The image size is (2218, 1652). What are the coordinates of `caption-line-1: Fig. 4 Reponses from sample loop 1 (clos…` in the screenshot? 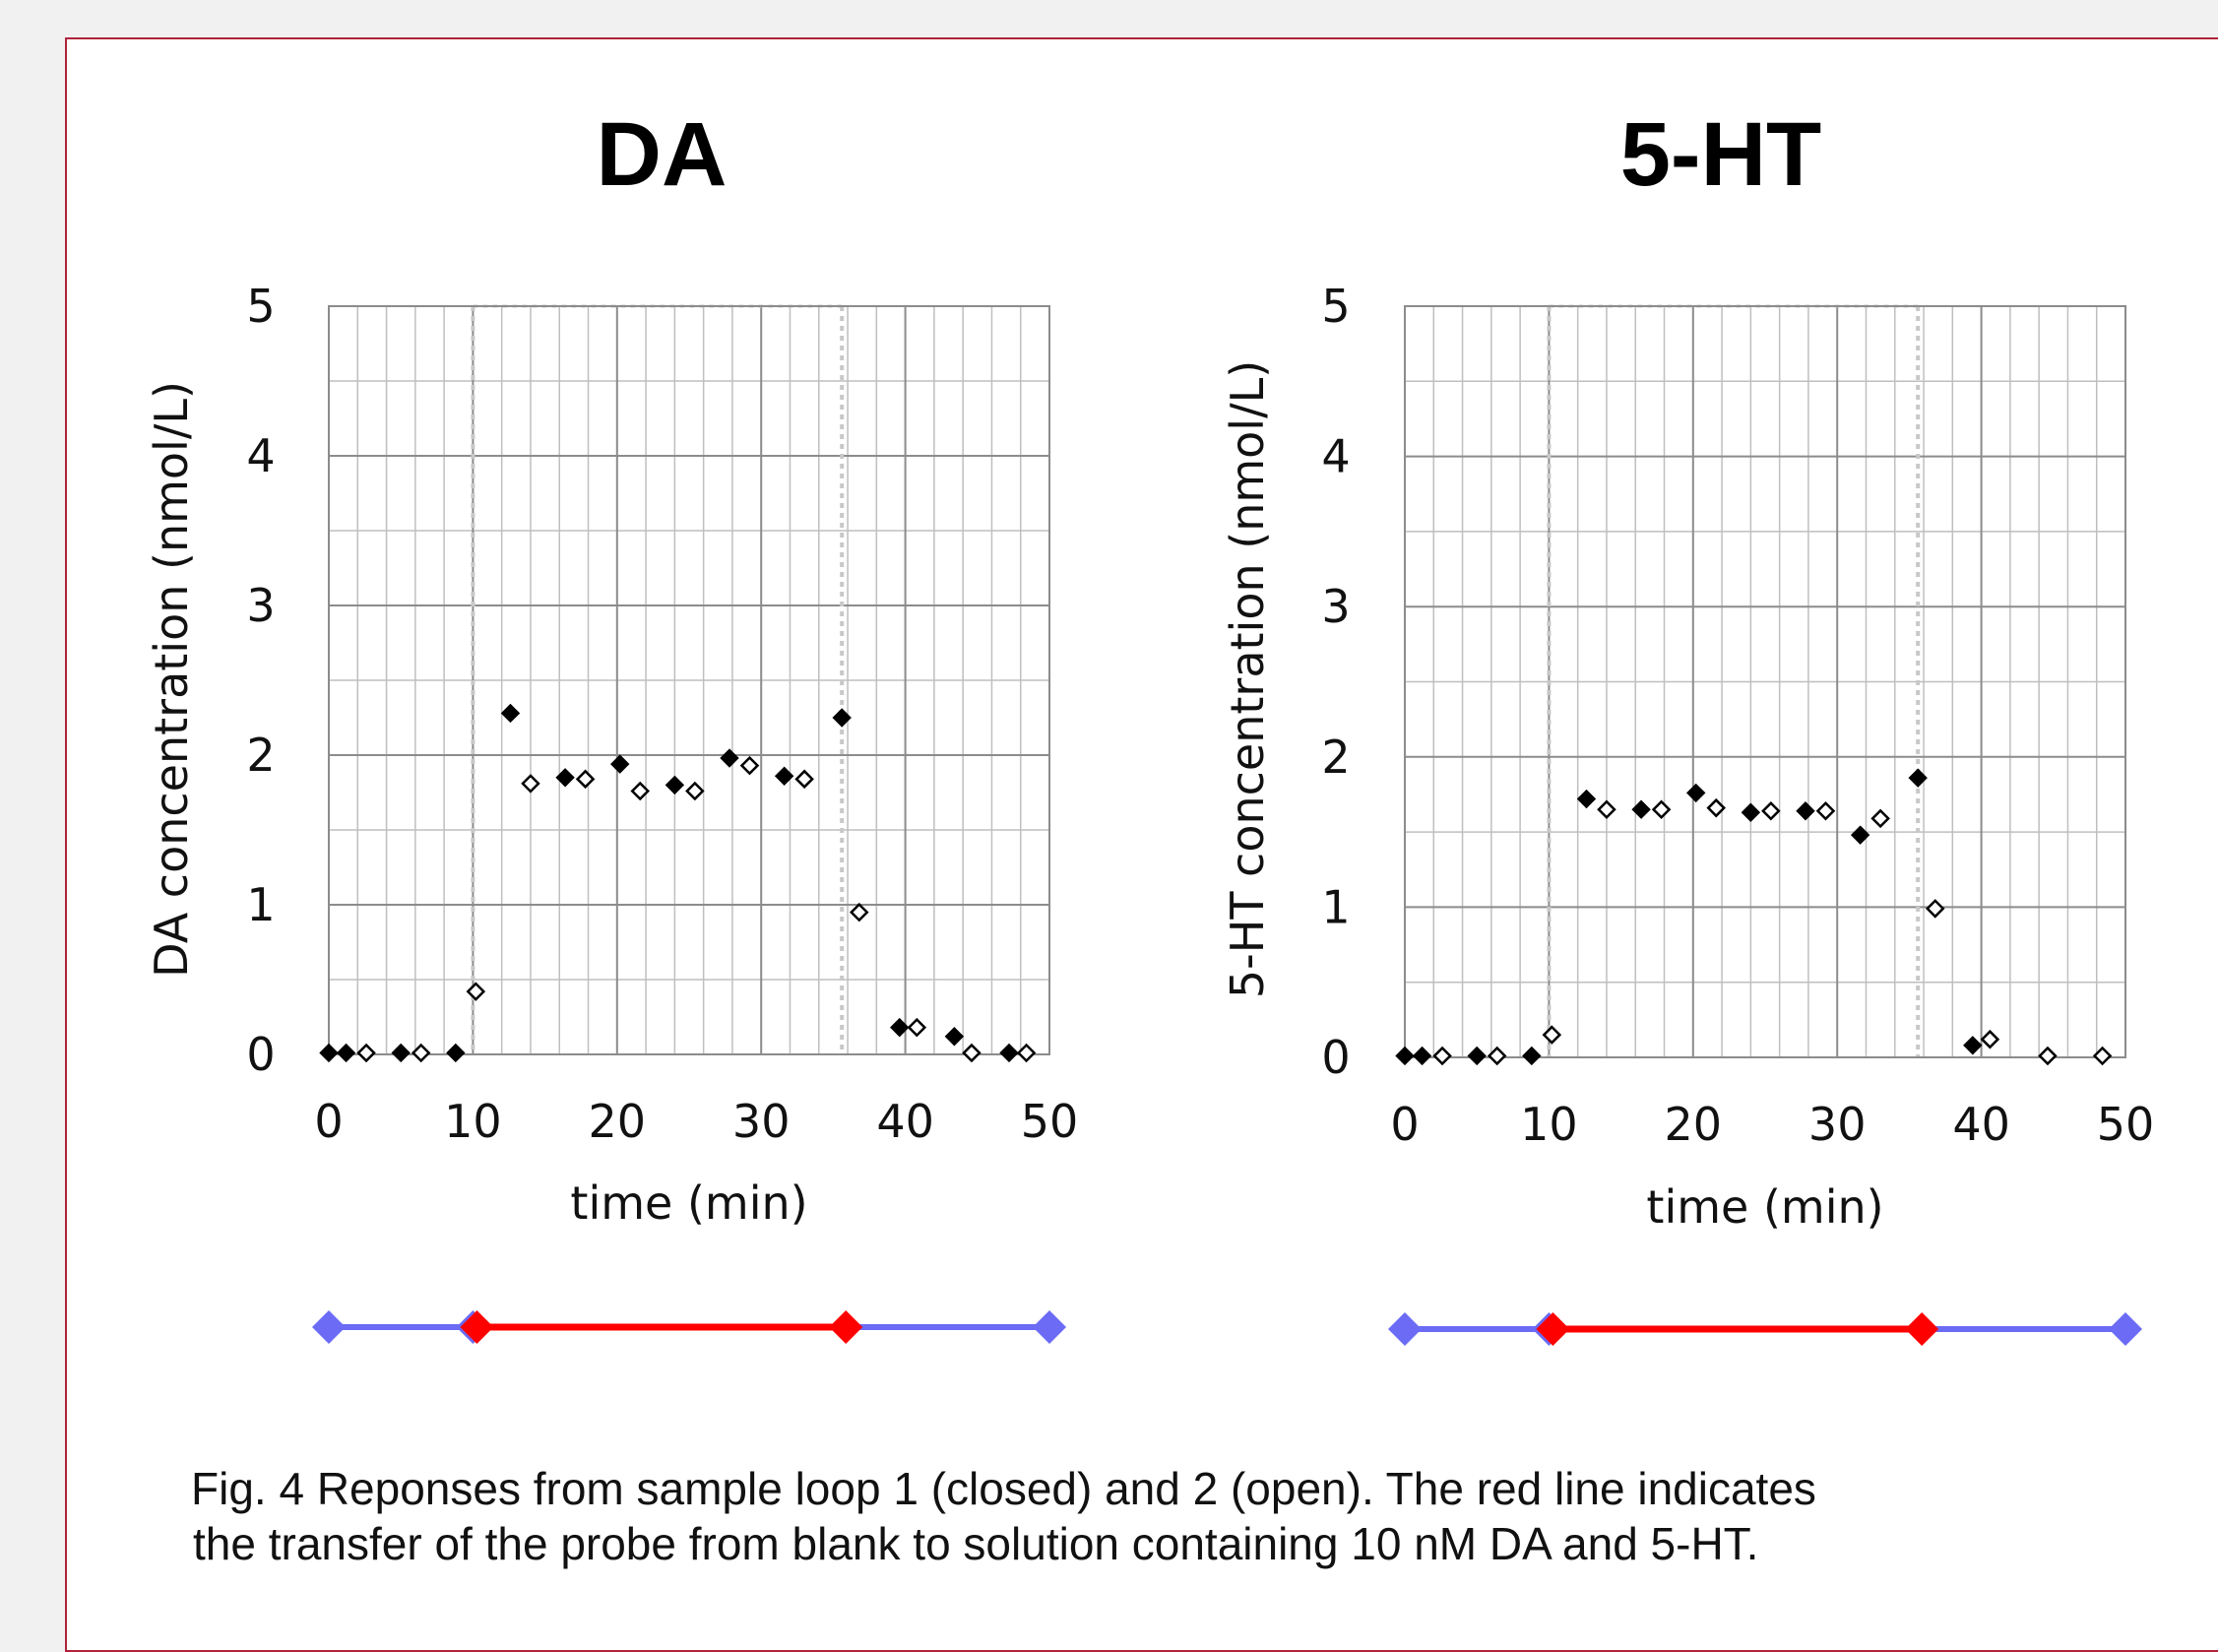 It's located at (1003, 1489).